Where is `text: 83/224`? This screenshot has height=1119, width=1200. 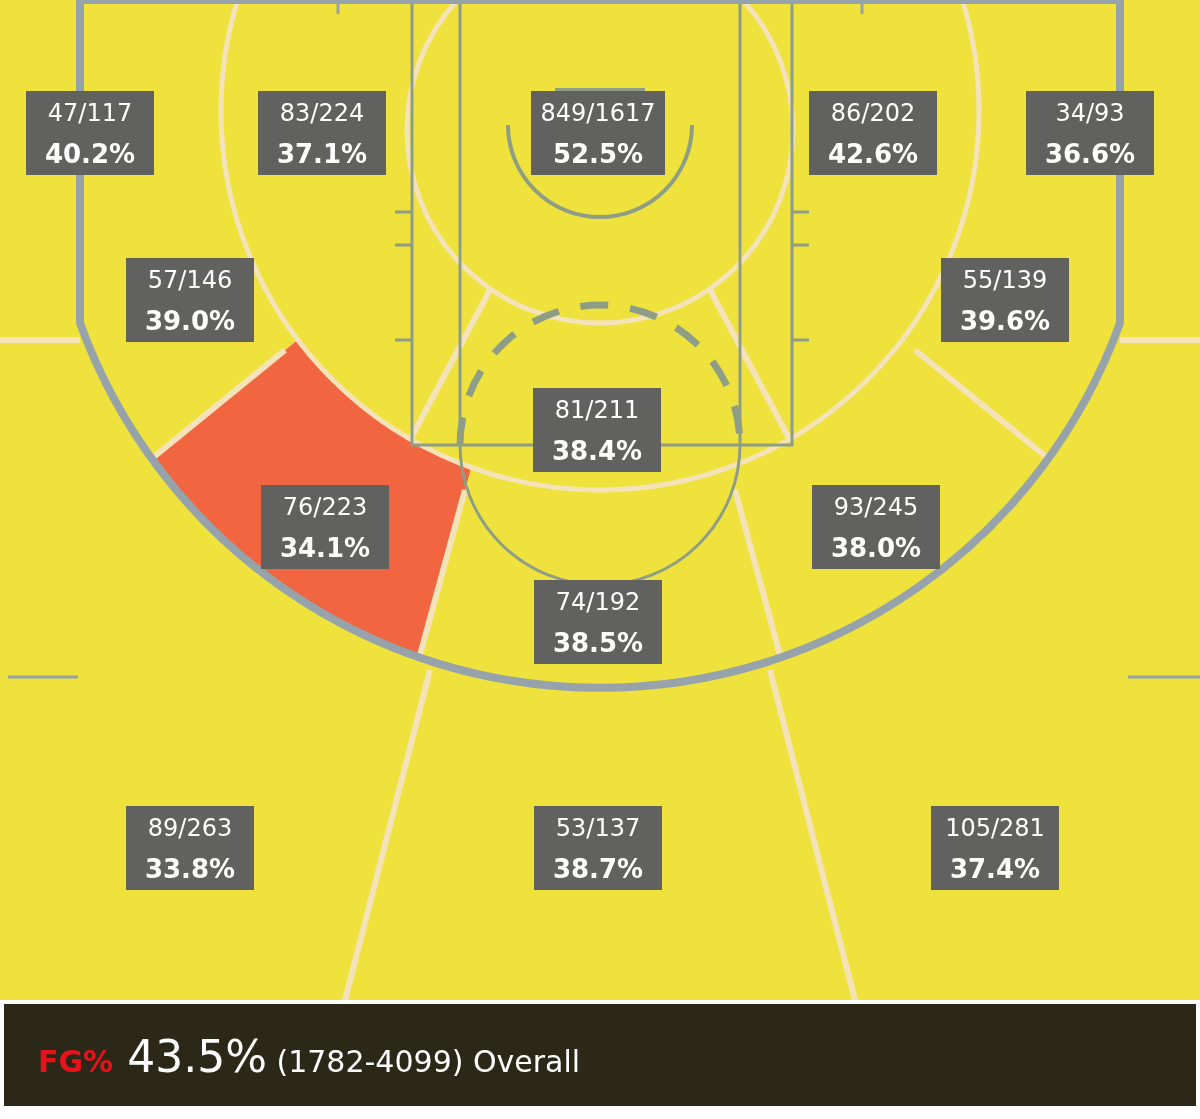 text: 83/224 is located at coordinates (322, 113).